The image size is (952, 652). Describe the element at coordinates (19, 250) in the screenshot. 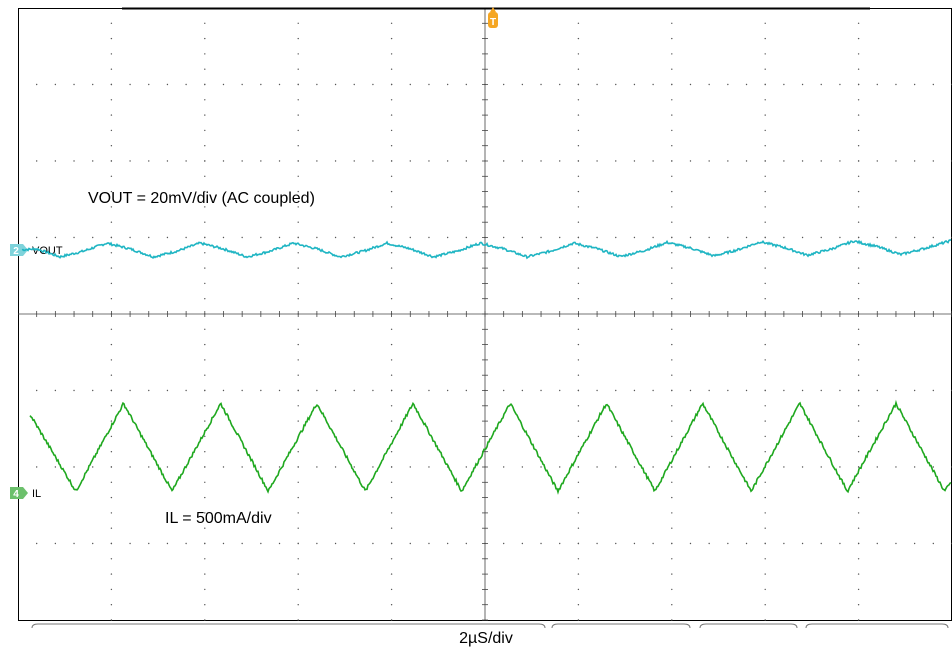

I see `channel-2-marker-arrow` at that location.